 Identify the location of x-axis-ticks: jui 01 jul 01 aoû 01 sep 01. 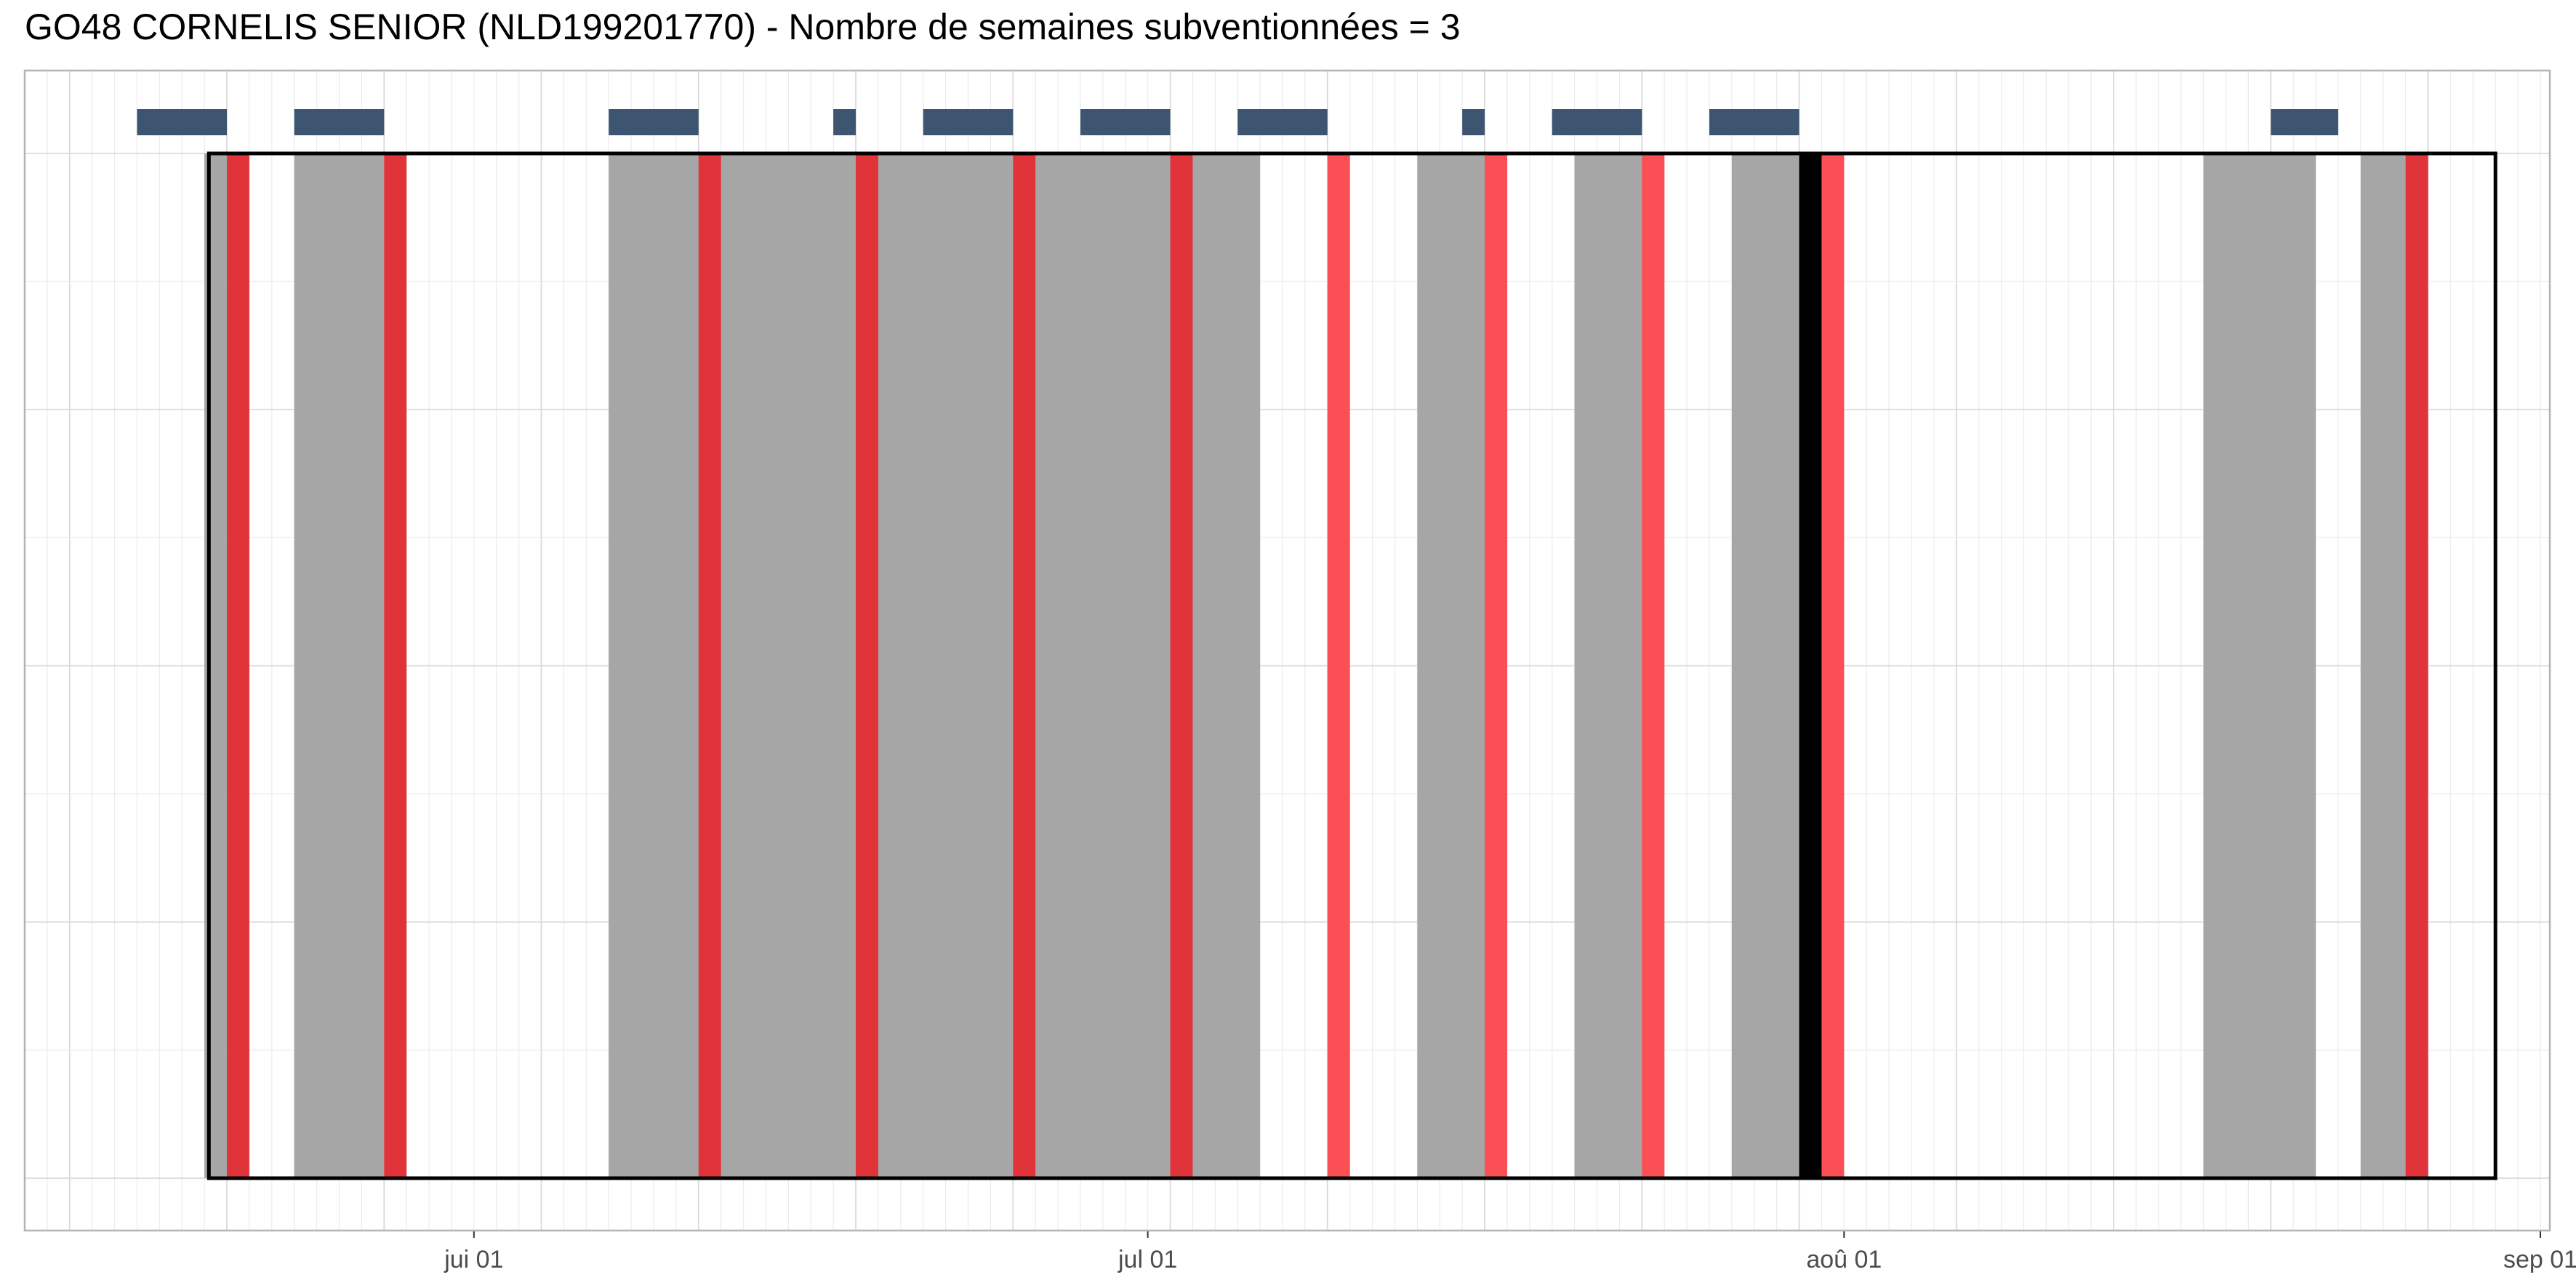
(1510, 1252).